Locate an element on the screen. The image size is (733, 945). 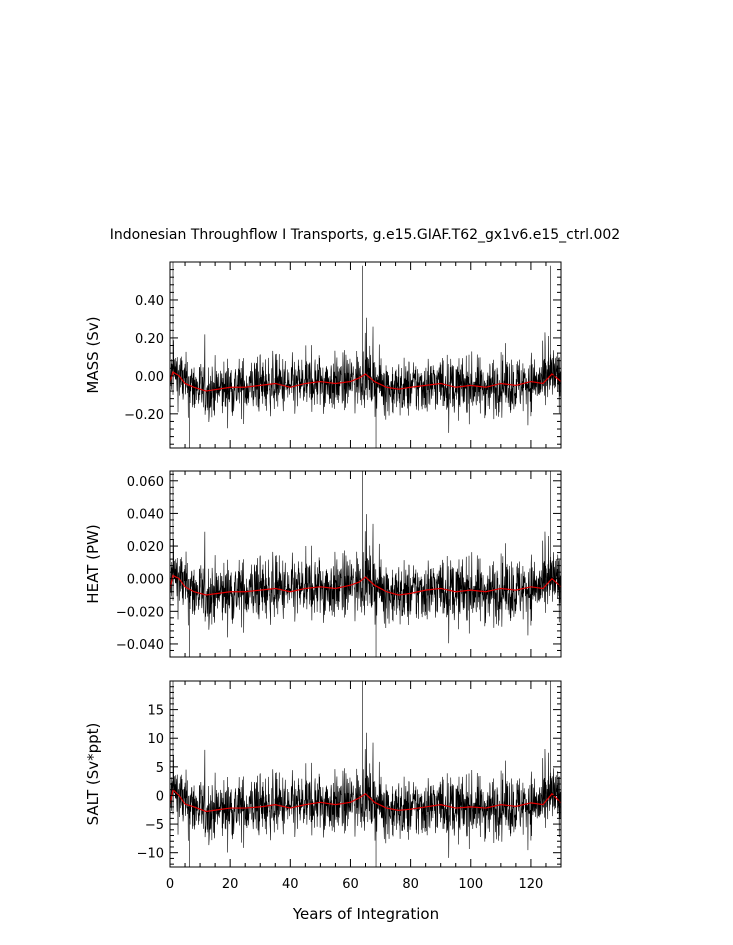
y-tick-label: −5 is located at coordinates (154, 825).